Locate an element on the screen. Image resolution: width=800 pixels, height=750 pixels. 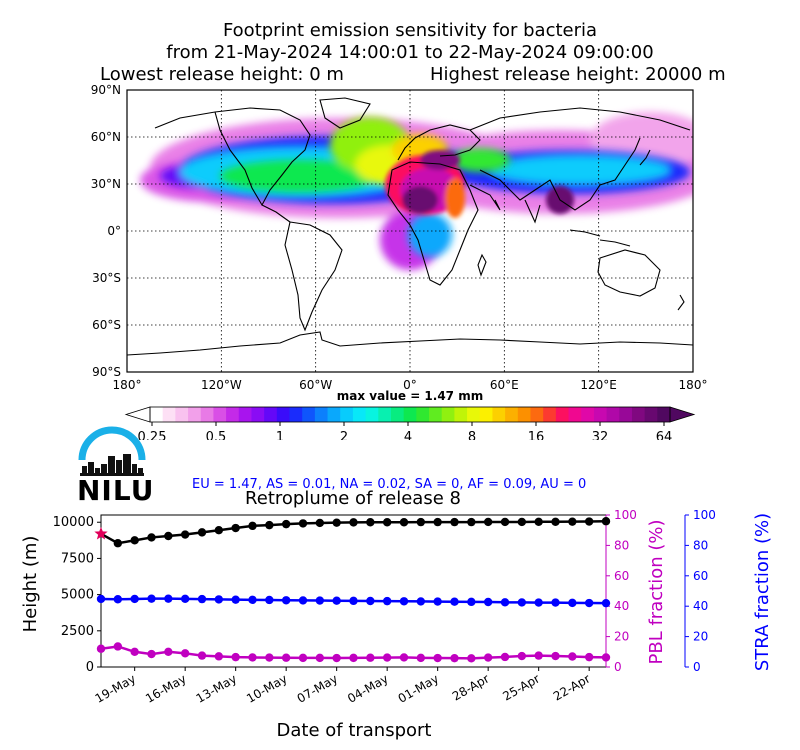
y-axis-label-pbl: PBL fraction (%) is located at coordinates (656, 592).